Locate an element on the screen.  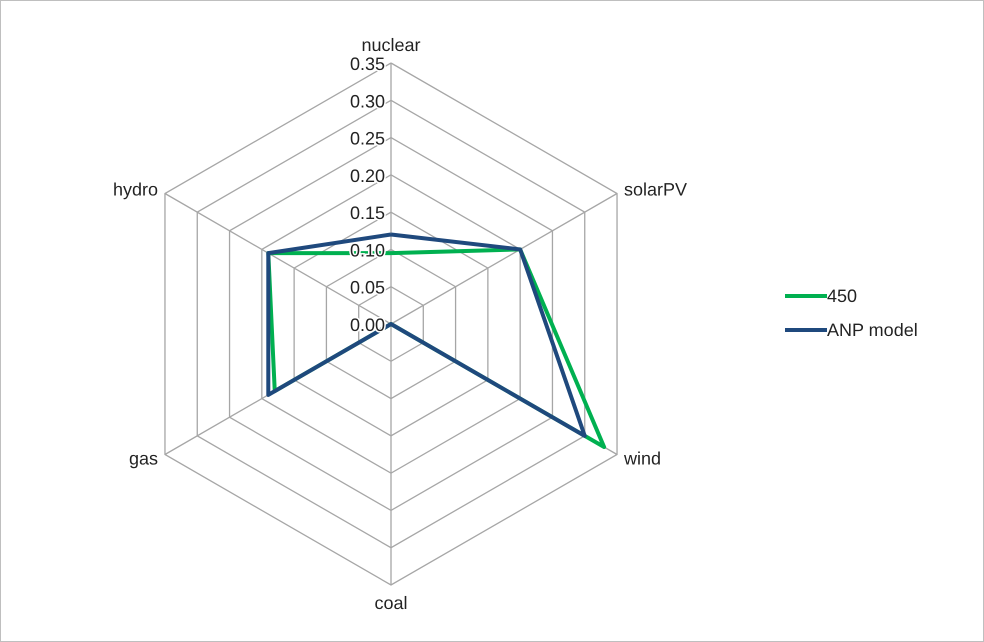
spoke-label: wind is located at coordinates (641, 458).